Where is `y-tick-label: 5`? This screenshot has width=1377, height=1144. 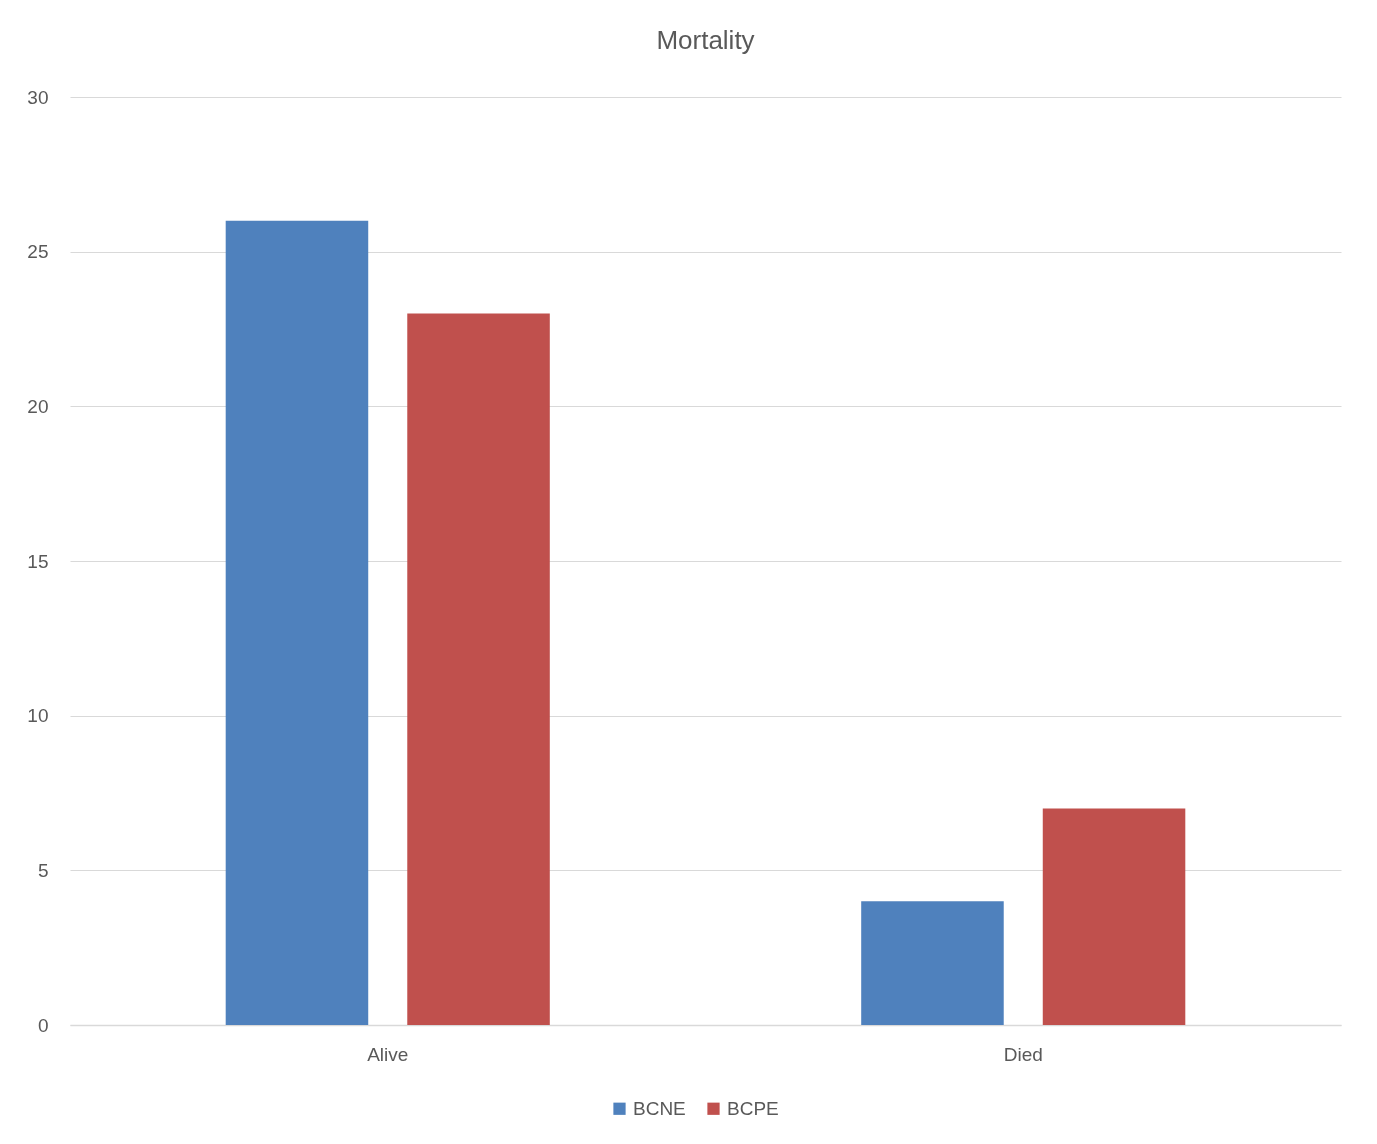 y-tick-label: 5 is located at coordinates (43, 870).